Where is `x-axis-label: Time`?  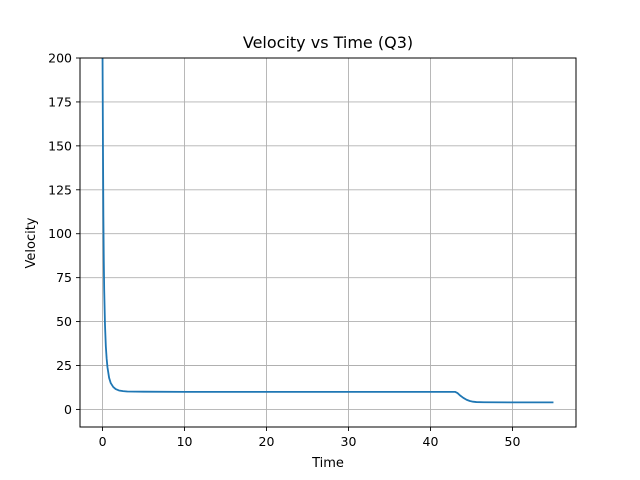 x-axis-label: Time is located at coordinates (327, 463).